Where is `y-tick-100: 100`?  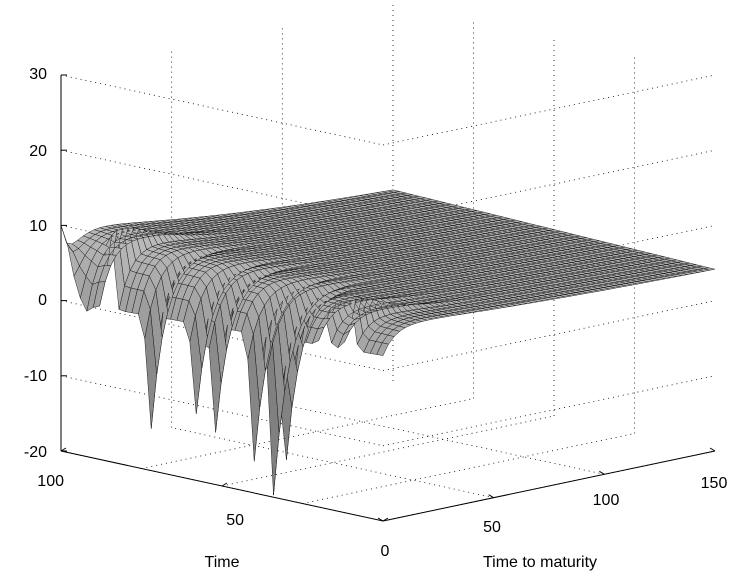
y-tick-100: 100 is located at coordinates (50, 481).